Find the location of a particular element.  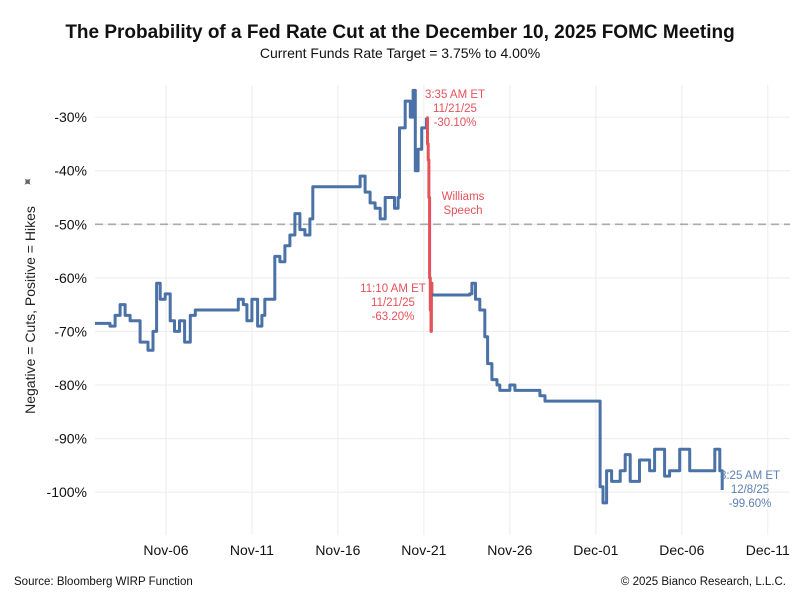

y-tick-label: -70% is located at coordinates (70, 331).